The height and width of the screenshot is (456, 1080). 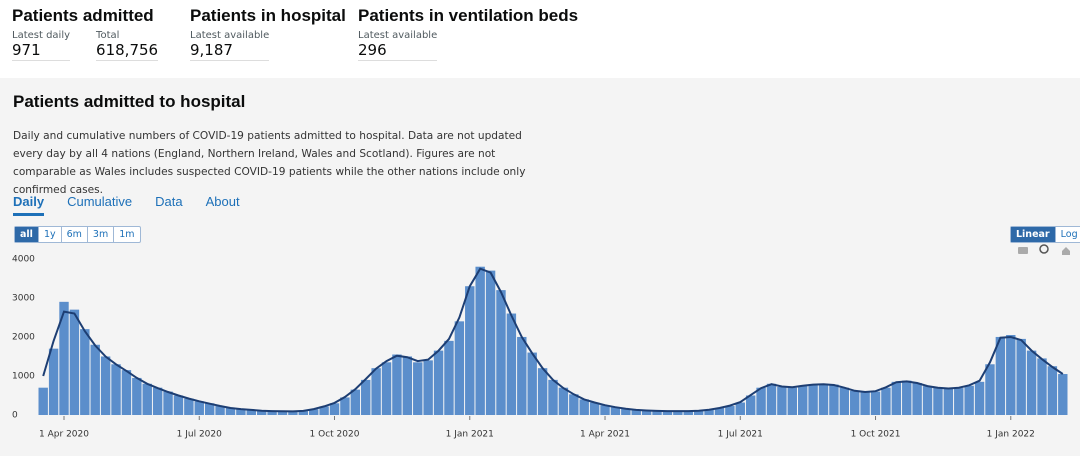 What do you see at coordinates (199, 435) in the screenshot?
I see `x-tick-label: 1 Jul 2020` at bounding box center [199, 435].